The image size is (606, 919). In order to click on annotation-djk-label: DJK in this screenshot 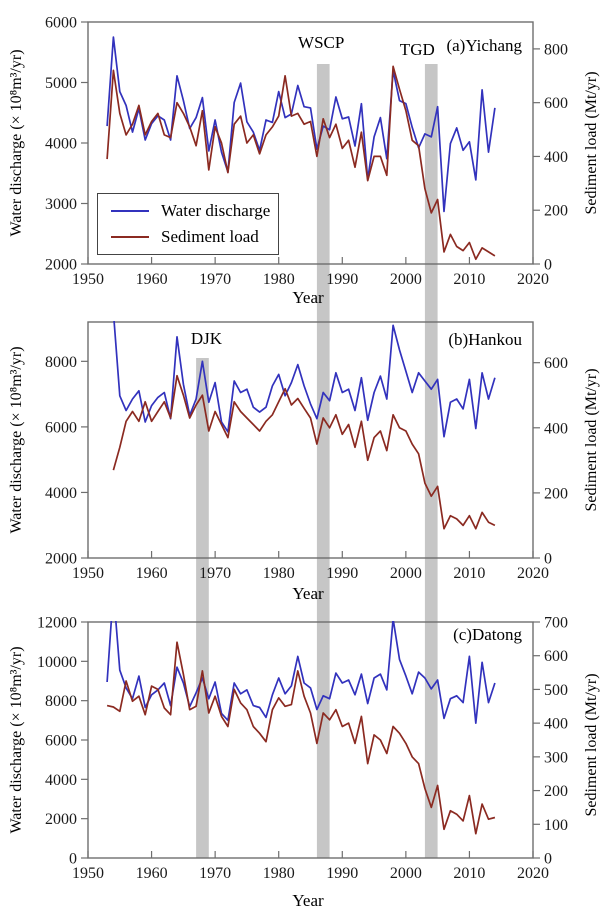, I will do `click(206, 338)`.